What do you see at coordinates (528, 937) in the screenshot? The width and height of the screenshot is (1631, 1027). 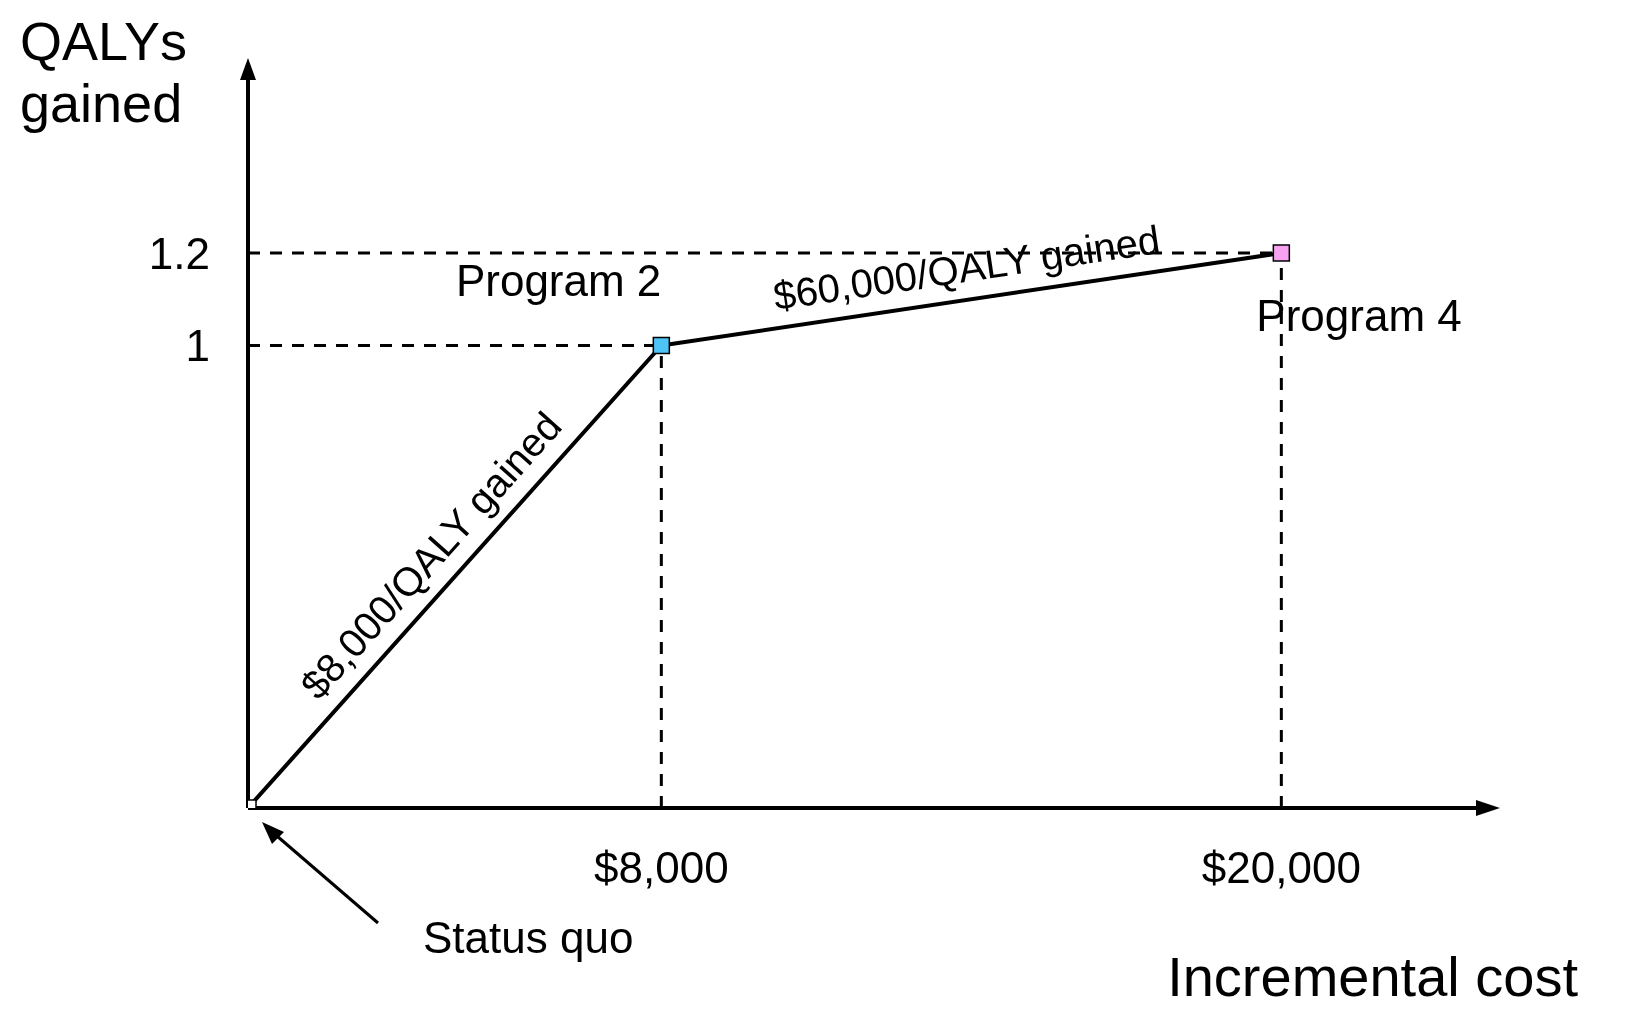 I see `text: Status quo` at bounding box center [528, 937].